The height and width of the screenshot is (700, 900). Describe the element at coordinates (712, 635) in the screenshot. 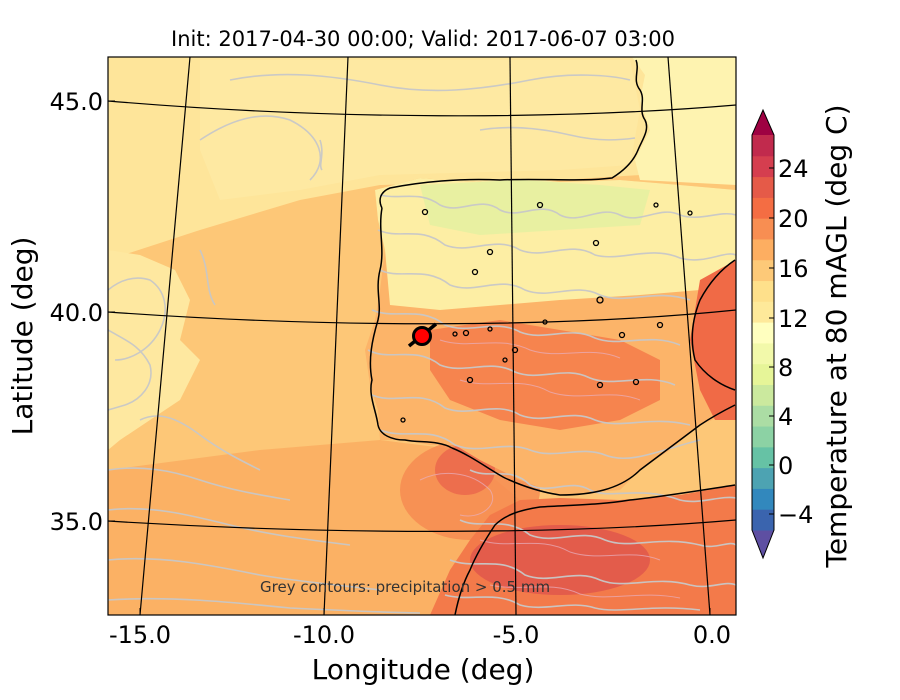

I see `x-tick-label: 0.0` at that location.